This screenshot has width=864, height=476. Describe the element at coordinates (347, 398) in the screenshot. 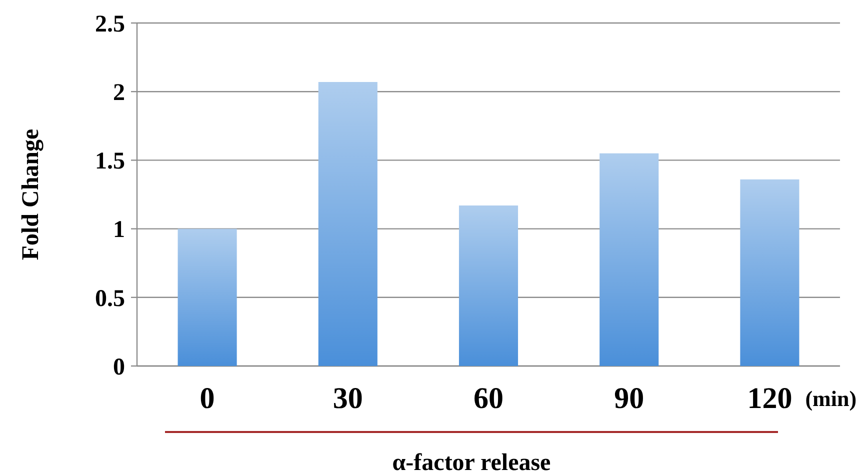

I see `x-tick-label: 30` at that location.